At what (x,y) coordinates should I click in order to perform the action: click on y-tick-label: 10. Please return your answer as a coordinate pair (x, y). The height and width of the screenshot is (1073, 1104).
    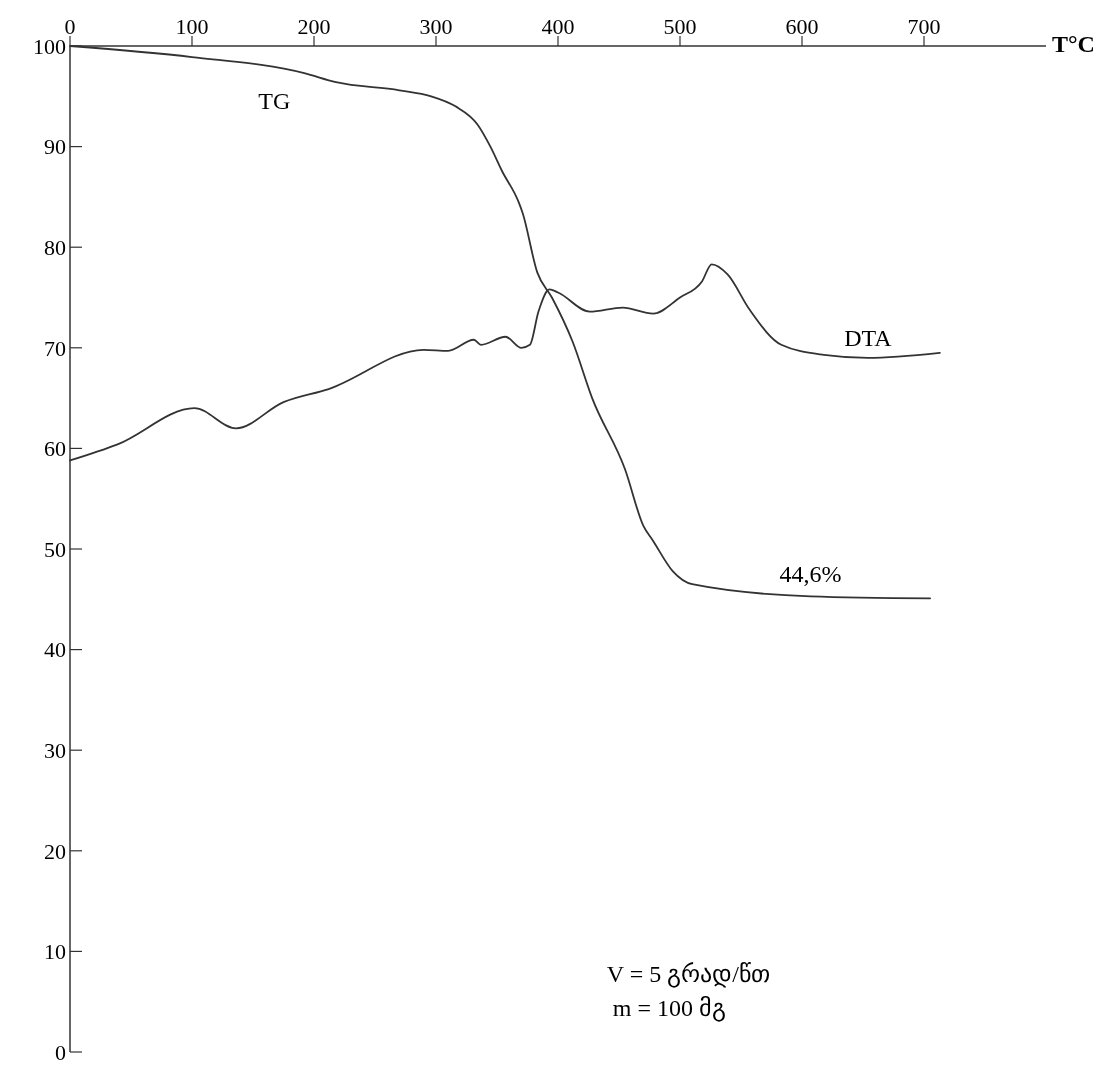
    Looking at the image, I should click on (55, 952).